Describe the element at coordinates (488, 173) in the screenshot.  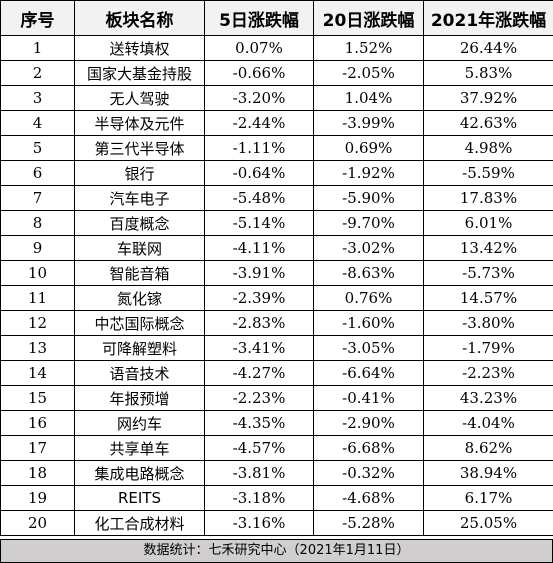
I see `change-2021: -5.59%` at that location.